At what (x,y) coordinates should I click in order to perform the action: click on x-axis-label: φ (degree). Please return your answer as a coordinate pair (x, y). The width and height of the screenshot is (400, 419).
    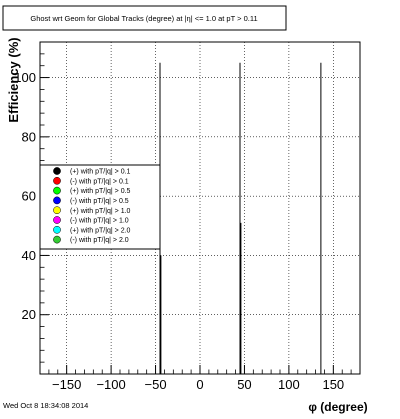
    Looking at the image, I should click on (337, 407).